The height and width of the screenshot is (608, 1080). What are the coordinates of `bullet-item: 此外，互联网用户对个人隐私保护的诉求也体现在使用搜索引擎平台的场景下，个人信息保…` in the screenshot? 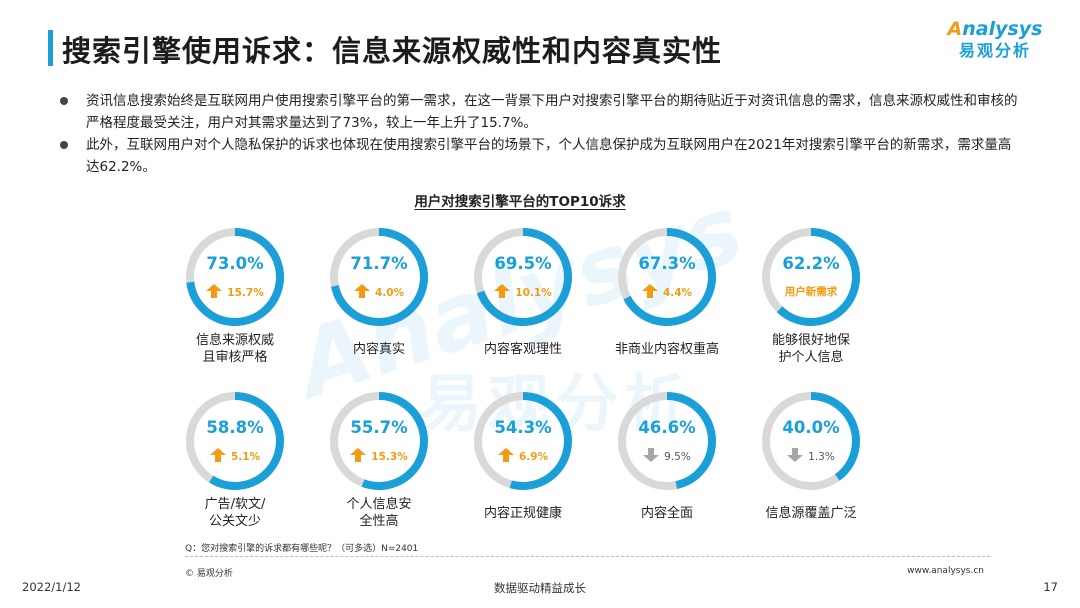 It's located at (540, 156).